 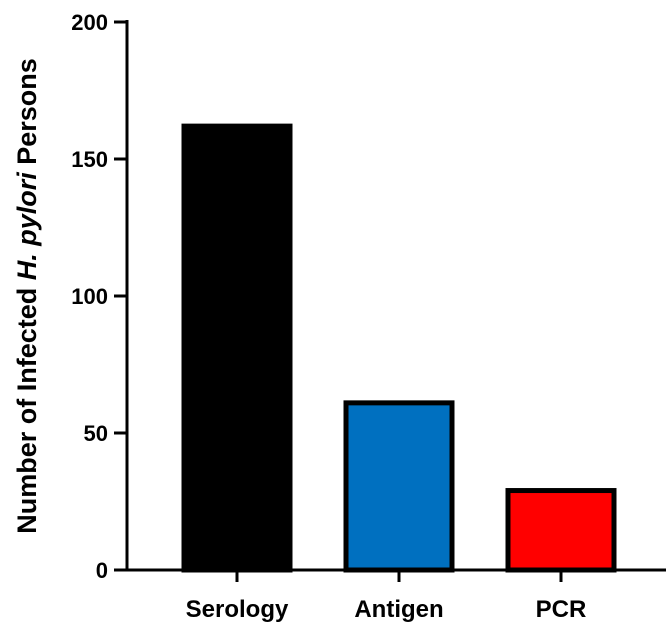 What do you see at coordinates (398, 609) in the screenshot?
I see `x-tick-label-antigen: Antigen` at bounding box center [398, 609].